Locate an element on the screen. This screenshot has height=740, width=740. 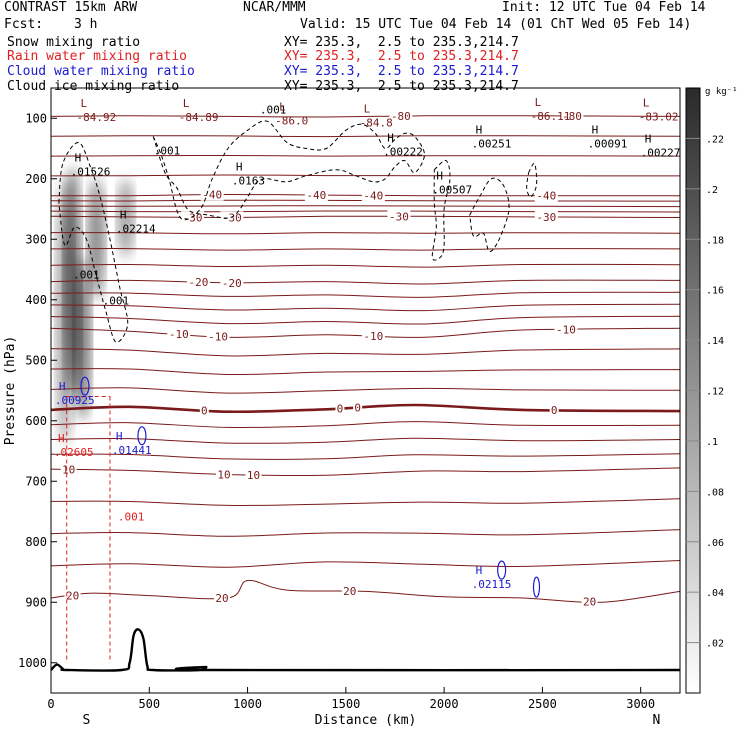
y-tick-label: 900 is located at coordinates (36, 602).